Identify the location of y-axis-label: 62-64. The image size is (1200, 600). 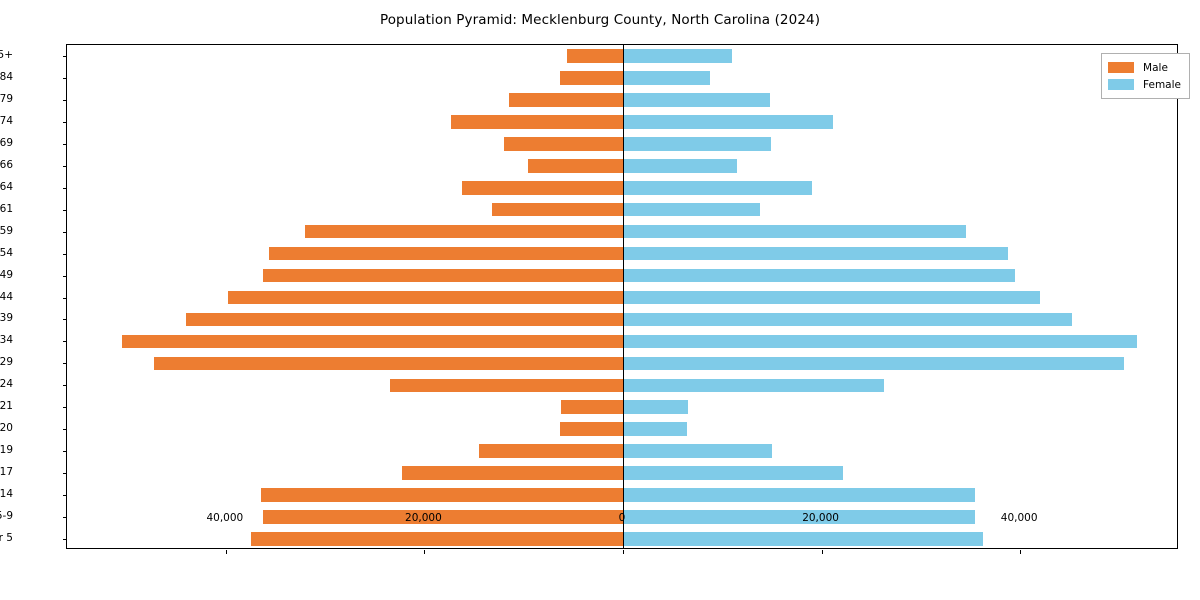
(6, 186).